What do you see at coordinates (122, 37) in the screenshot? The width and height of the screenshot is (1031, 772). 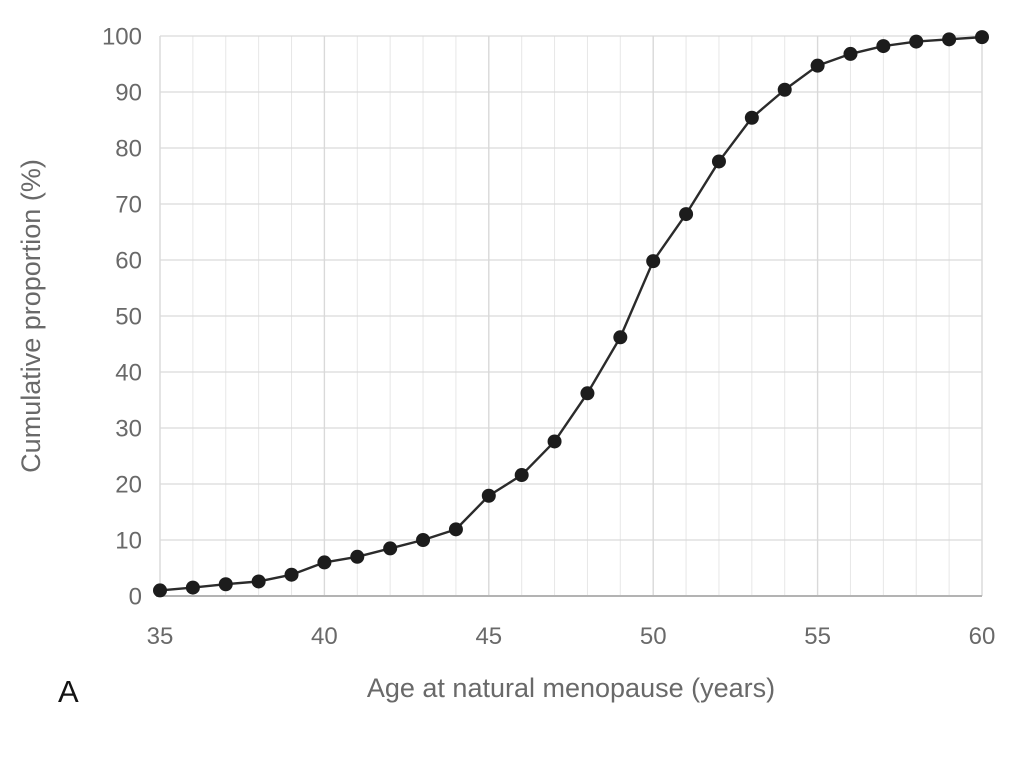 I see `y-tick-label-100: 100` at bounding box center [122, 37].